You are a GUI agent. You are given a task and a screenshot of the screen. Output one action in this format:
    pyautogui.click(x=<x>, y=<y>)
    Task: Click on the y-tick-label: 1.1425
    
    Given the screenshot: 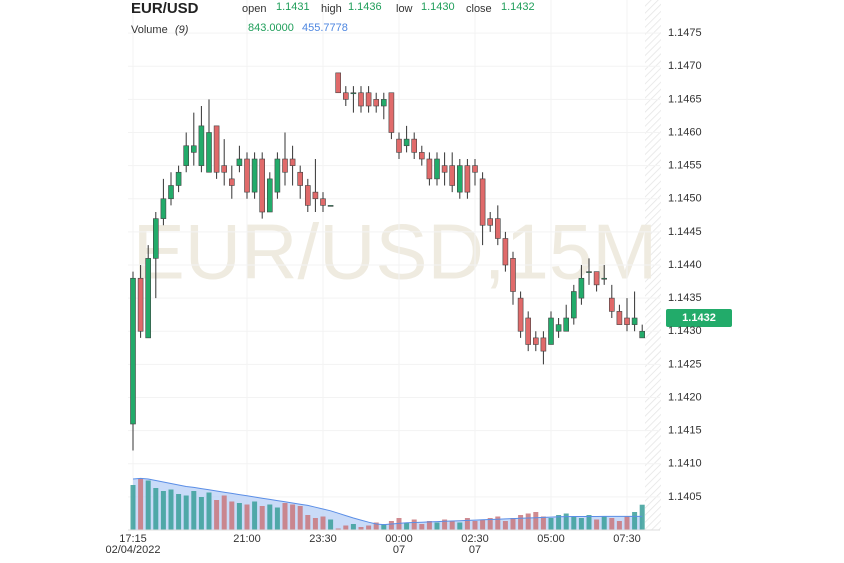 What is the action you would take?
    pyautogui.click(x=685, y=364)
    